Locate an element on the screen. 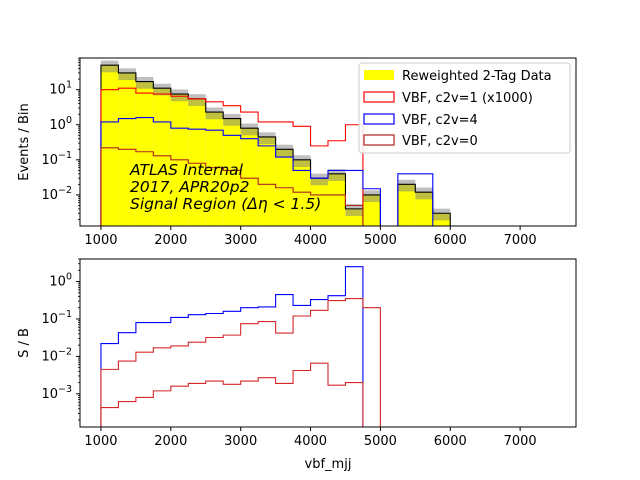 The height and width of the screenshot is (480, 640). legend-label-c2v4: VBF, c2v=4 is located at coordinates (440, 120).